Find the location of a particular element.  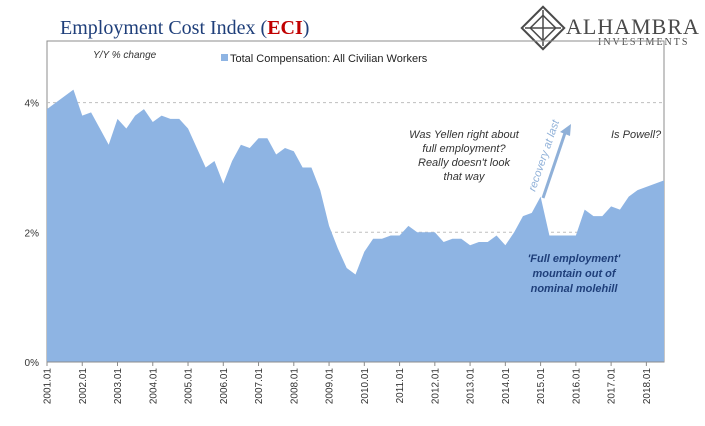

x-tick-label: 2002.01 is located at coordinates (83, 386).